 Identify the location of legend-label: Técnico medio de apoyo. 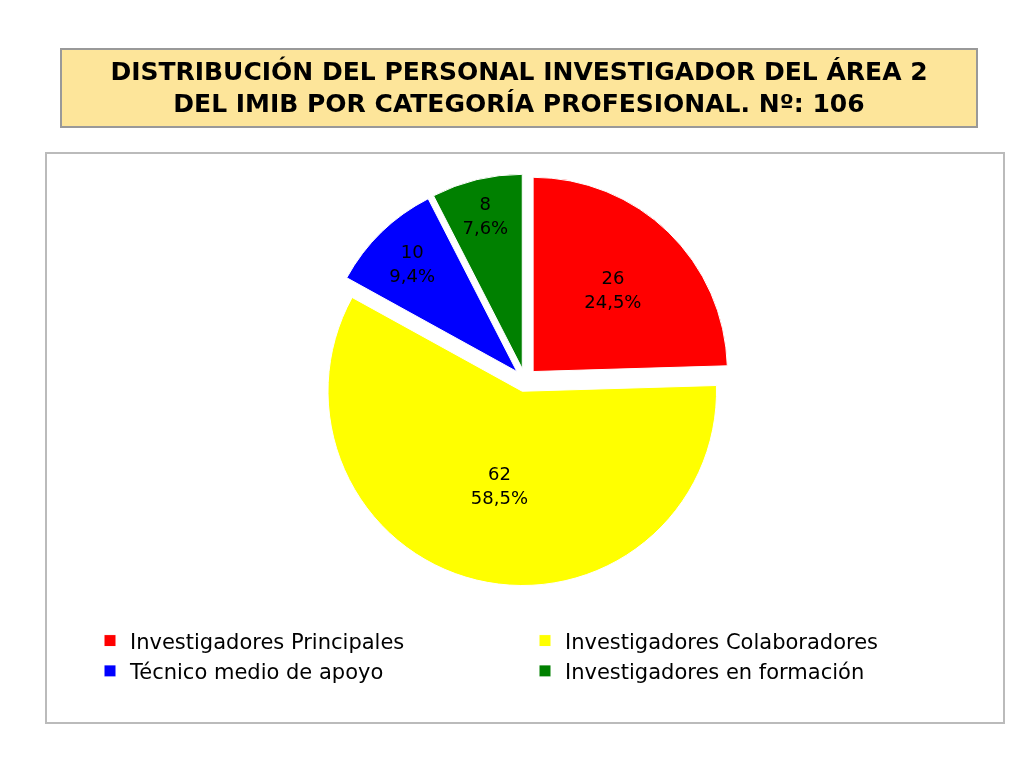
(256, 672).